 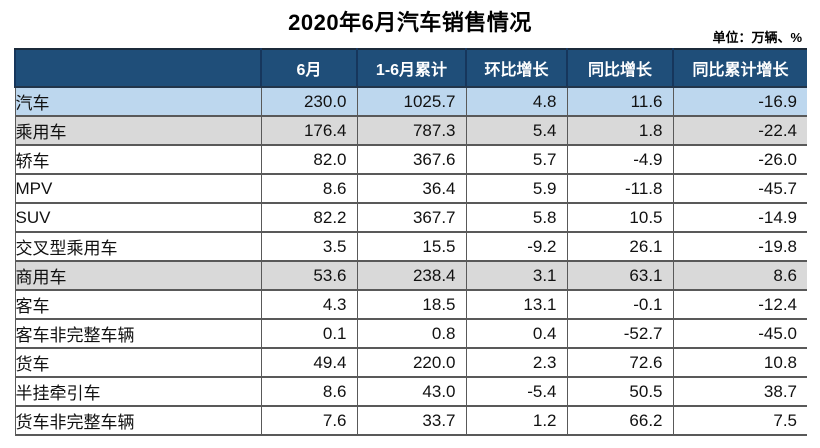 What do you see at coordinates (138, 159) in the screenshot?
I see `row-label: 轿车` at bounding box center [138, 159].